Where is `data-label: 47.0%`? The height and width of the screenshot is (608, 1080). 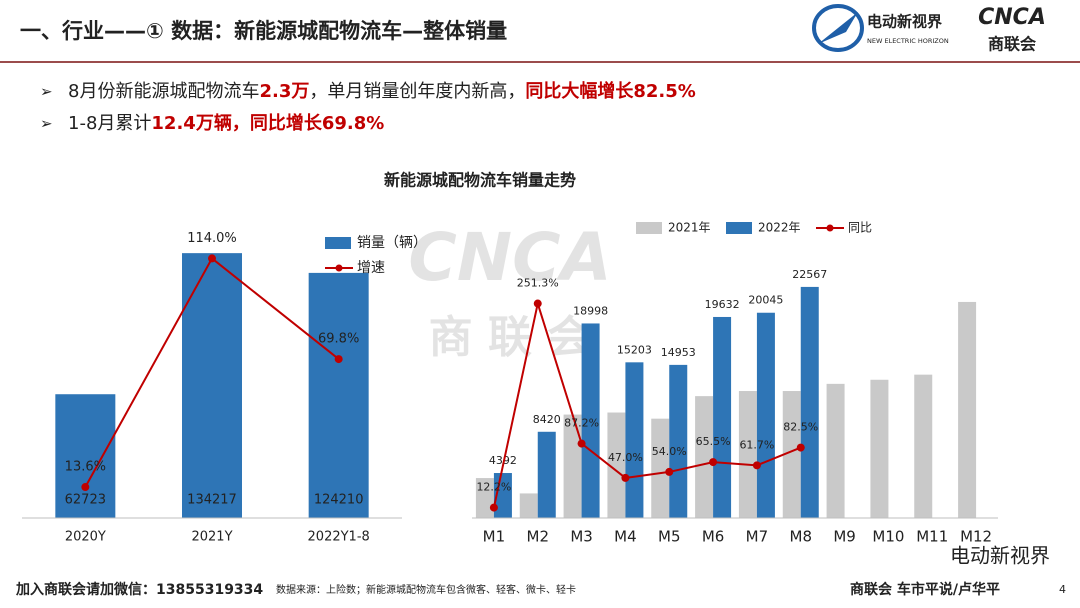 data-label: 47.0% is located at coordinates (625, 457).